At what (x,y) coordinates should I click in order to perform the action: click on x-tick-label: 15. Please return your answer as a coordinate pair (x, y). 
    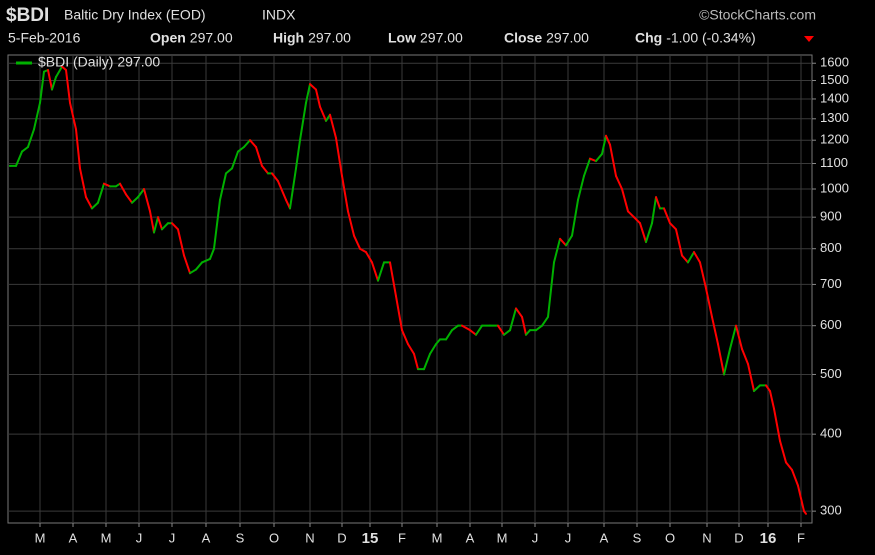
    Looking at the image, I should click on (370, 538).